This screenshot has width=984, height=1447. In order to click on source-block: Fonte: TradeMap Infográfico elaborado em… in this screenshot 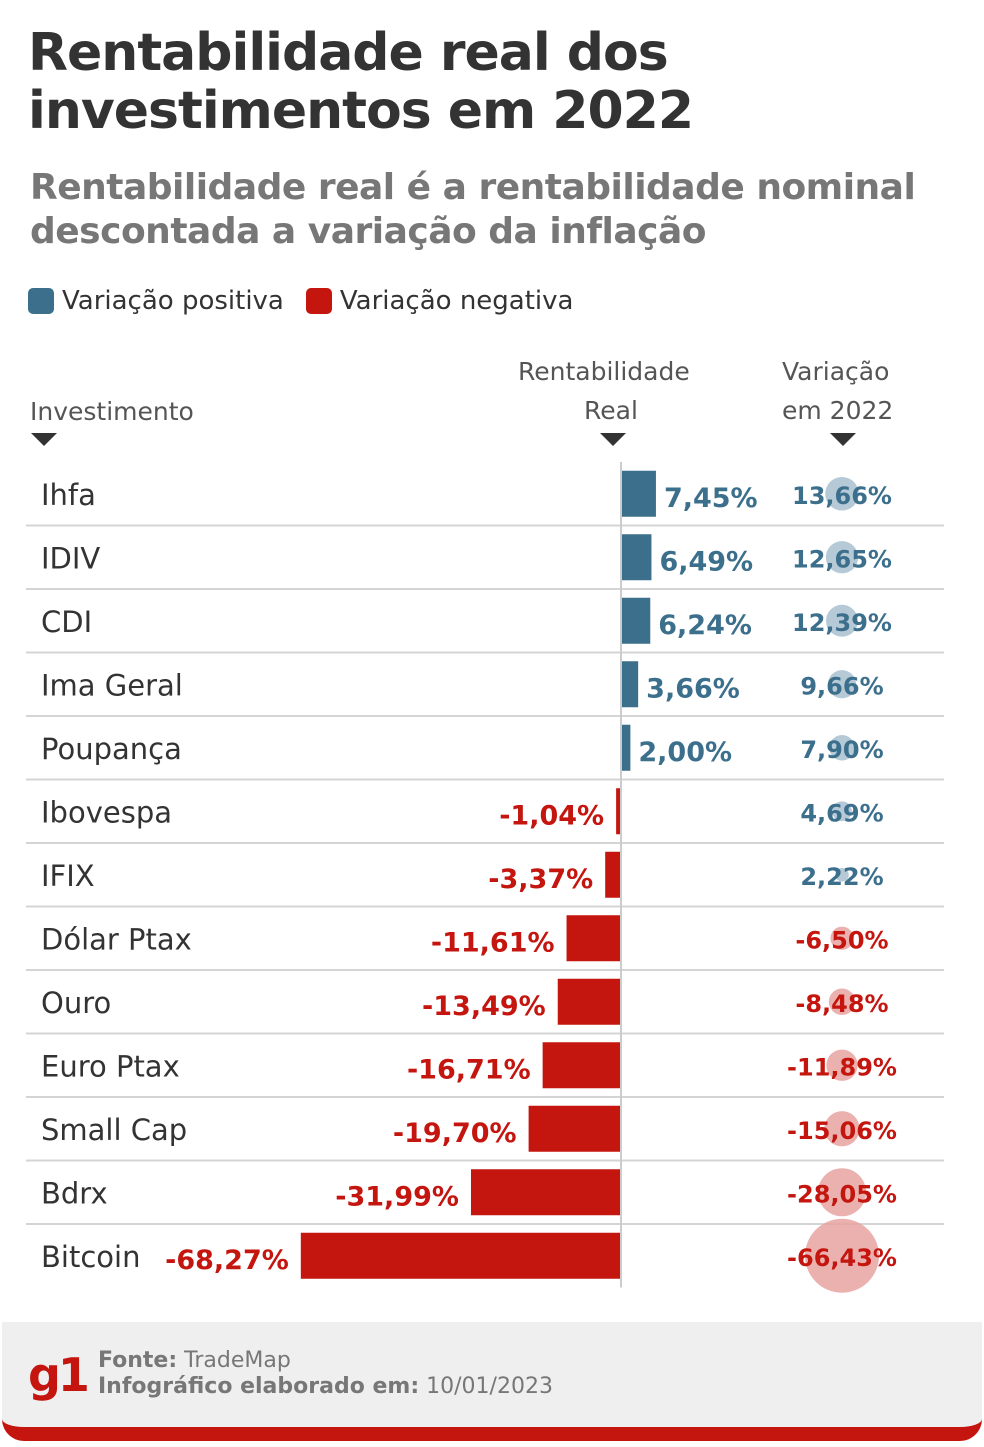, I will do `click(325, 1374)`.